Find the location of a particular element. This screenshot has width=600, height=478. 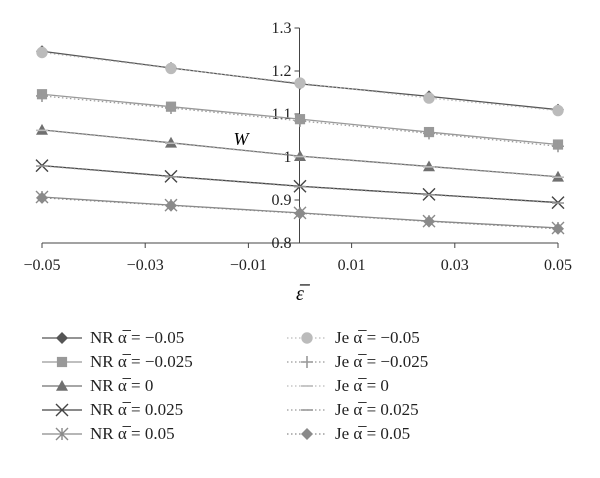

legend-label: Je α̅ = 0 is located at coordinates (362, 385).